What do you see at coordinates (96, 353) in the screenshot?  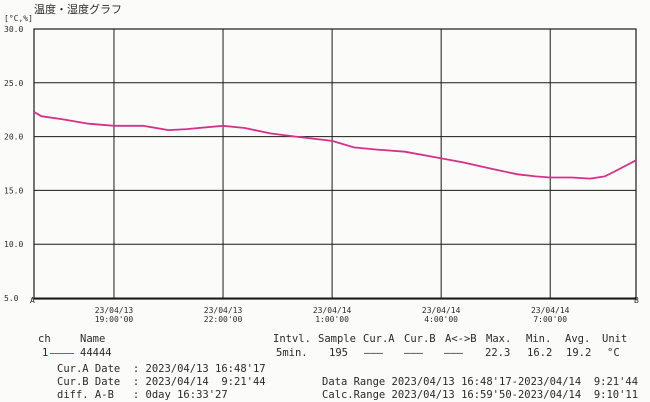 I see `row-name: 44444` at bounding box center [96, 353].